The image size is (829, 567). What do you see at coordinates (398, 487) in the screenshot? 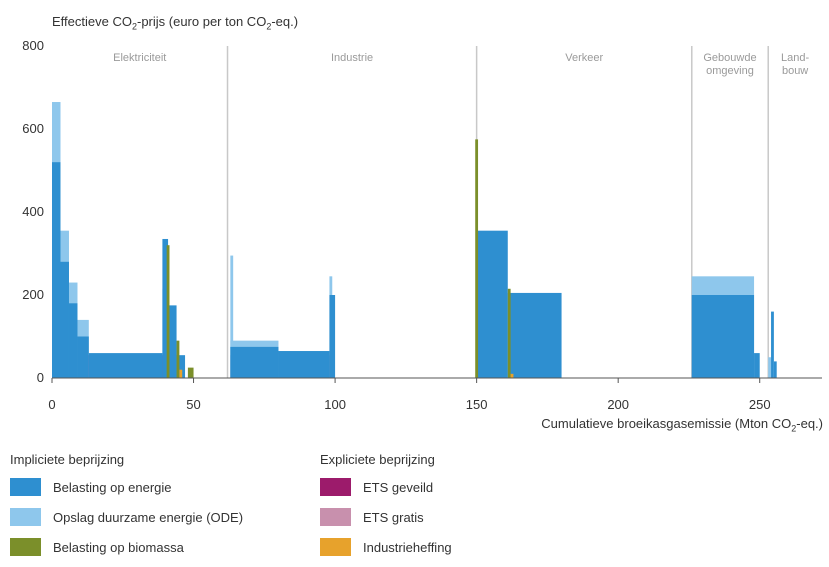
I see `legend-label: ETS geveild` at bounding box center [398, 487].